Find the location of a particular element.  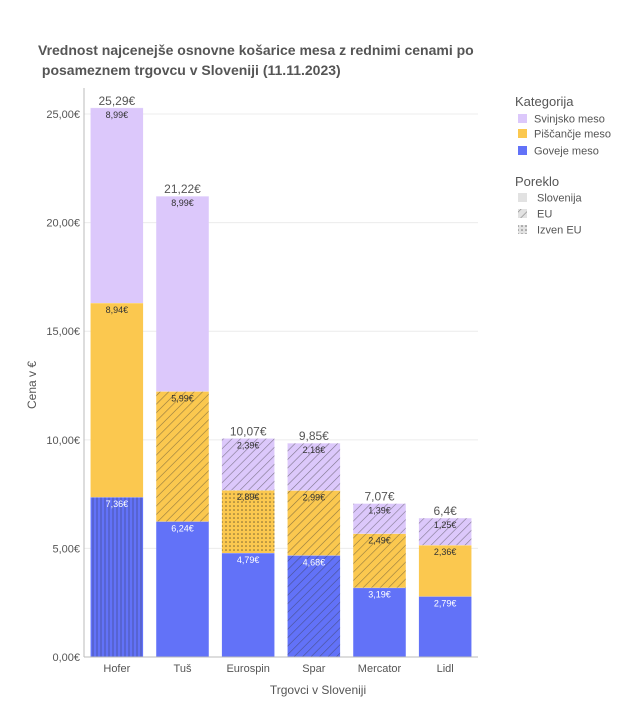

legend-item-slovenija: Slovenija is located at coordinates (550, 199).